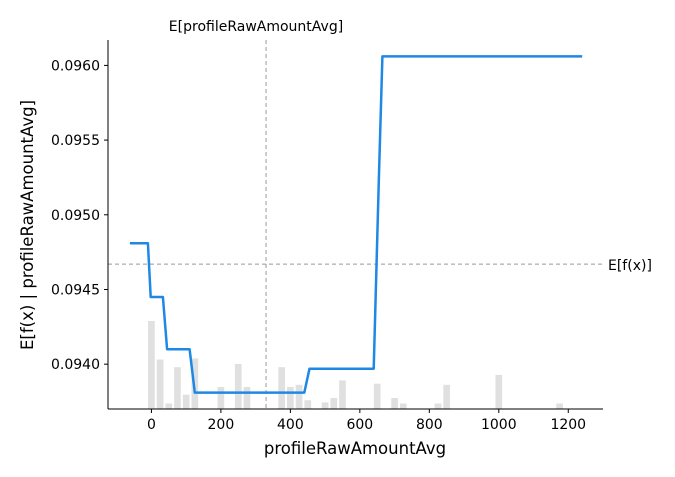 This screenshot has width=675, height=477. I want to click on y-tick-label-4: 0.0960, so click(75, 66).